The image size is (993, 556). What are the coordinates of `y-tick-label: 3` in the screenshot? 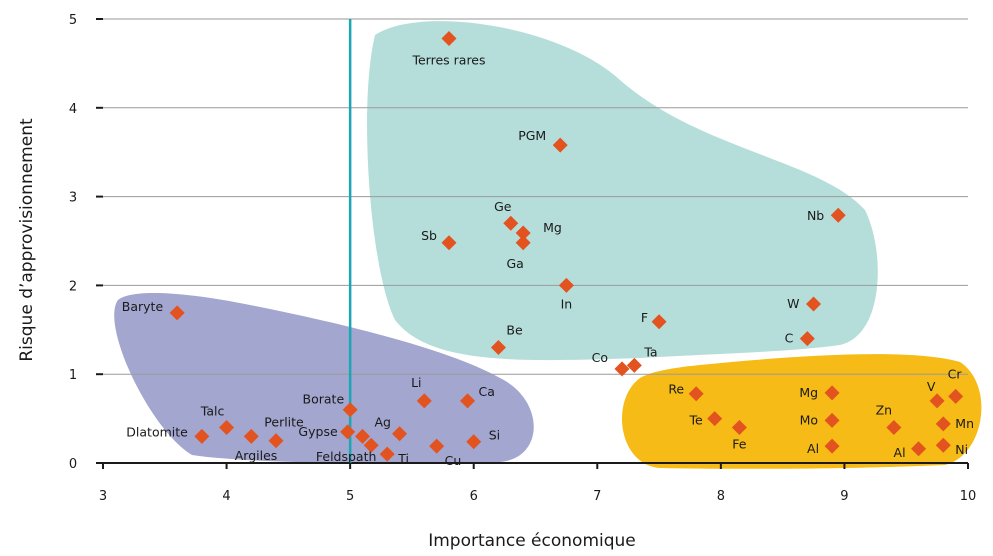 It's located at (73, 198).